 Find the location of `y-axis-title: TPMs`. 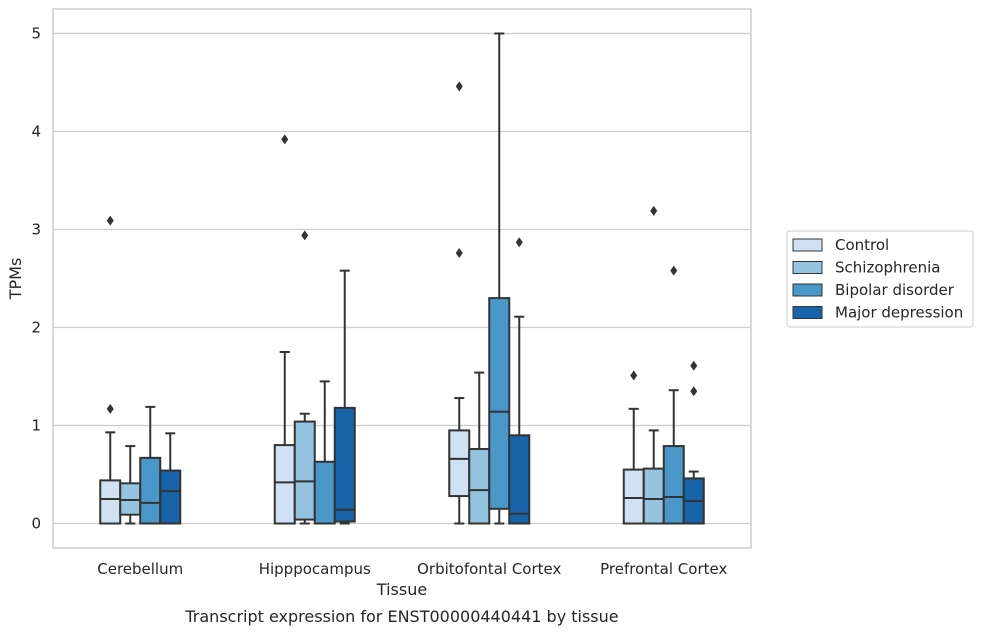

y-axis-title: TPMs is located at coordinates (15, 279).